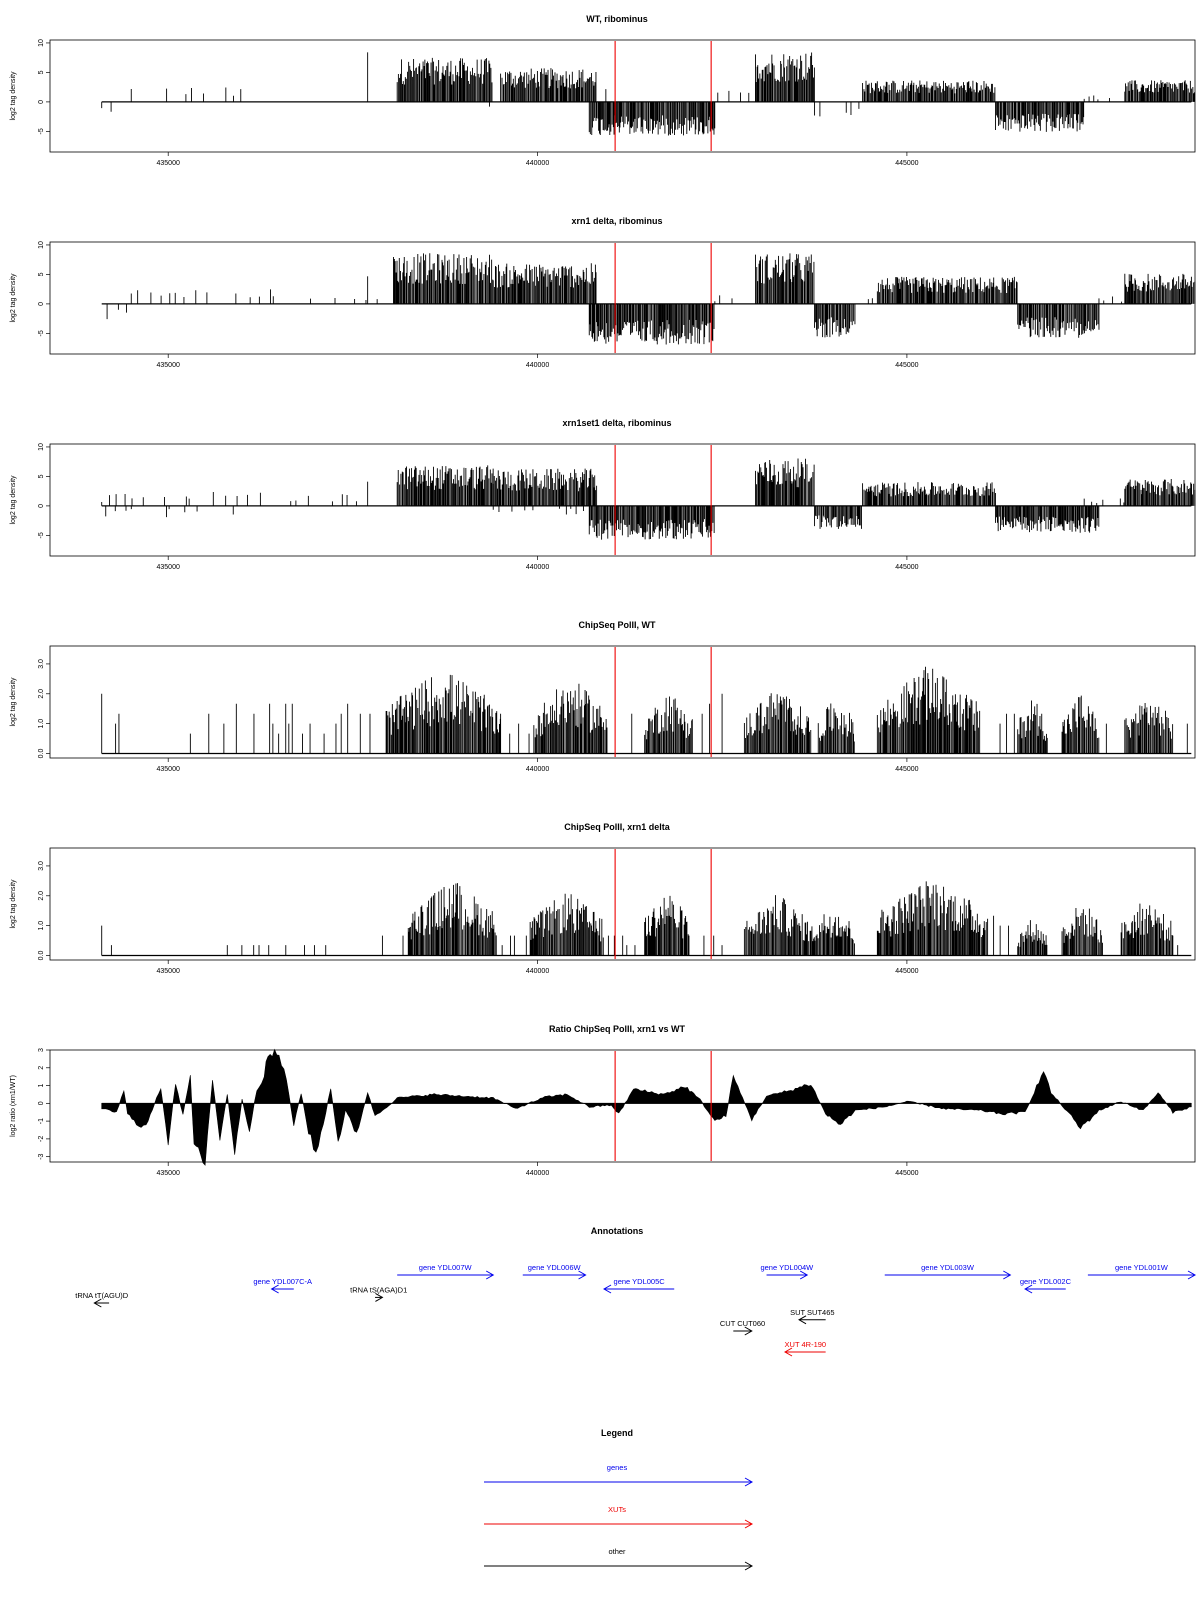  I want to click on annotation-feature: gene YDL007W, so click(446, 1271).